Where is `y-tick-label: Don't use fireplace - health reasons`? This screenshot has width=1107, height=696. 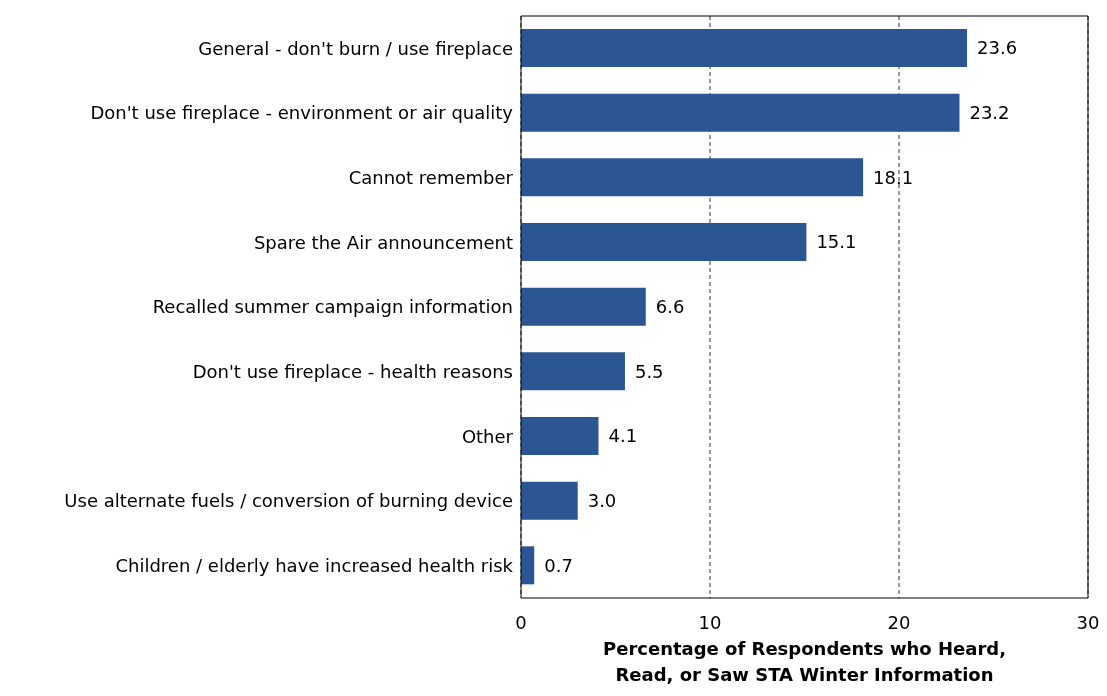
y-tick-label: Don't use fireplace - health reasons is located at coordinates (352, 372).